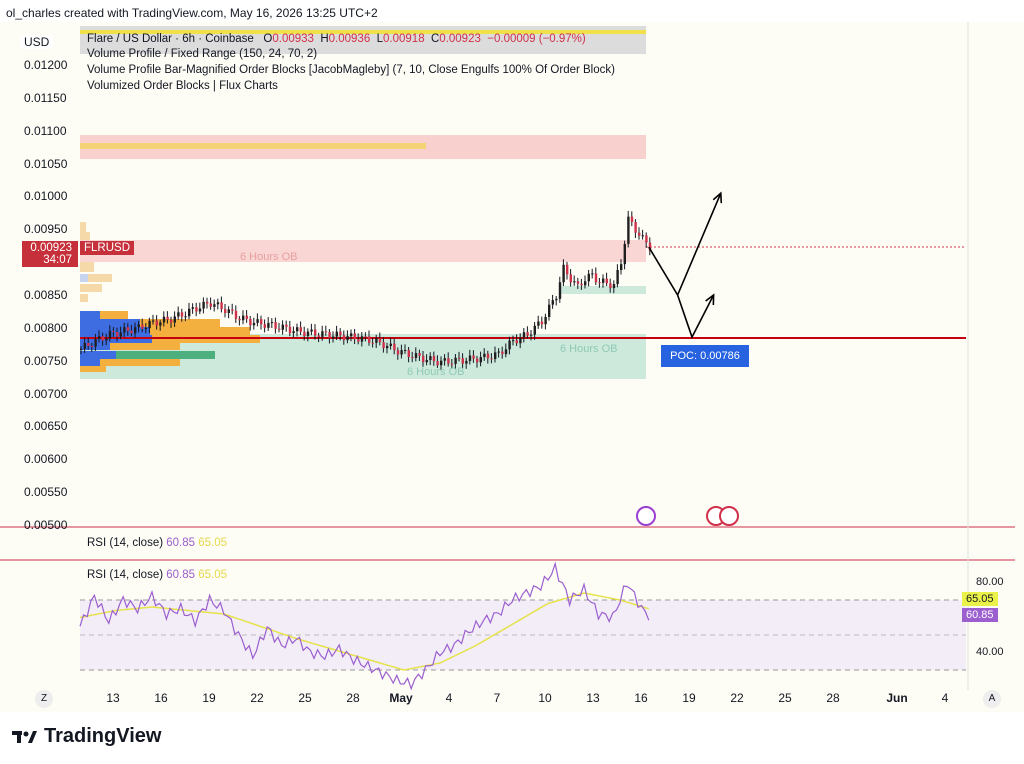 This screenshot has width=1024, height=764. I want to click on y-tick-label: 0.00850, so click(46, 295).